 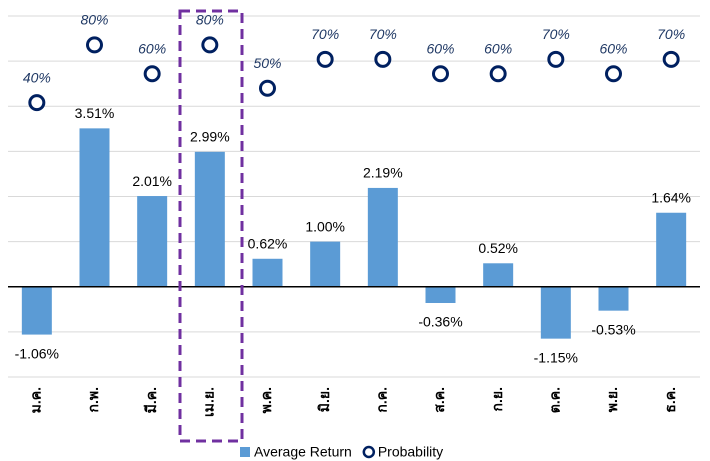 I want to click on probability-label: 50%, so click(x=267, y=63).